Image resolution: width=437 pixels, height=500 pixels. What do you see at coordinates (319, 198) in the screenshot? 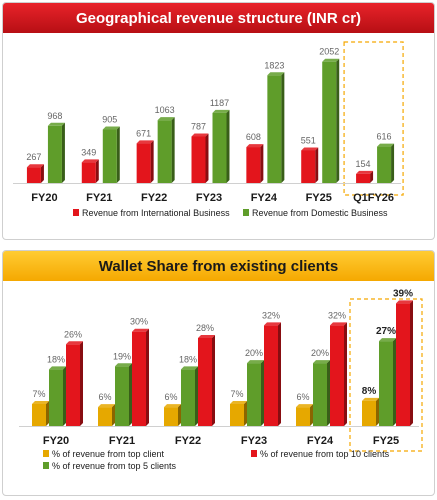
I see `x-tick-label: FY25` at bounding box center [319, 198].